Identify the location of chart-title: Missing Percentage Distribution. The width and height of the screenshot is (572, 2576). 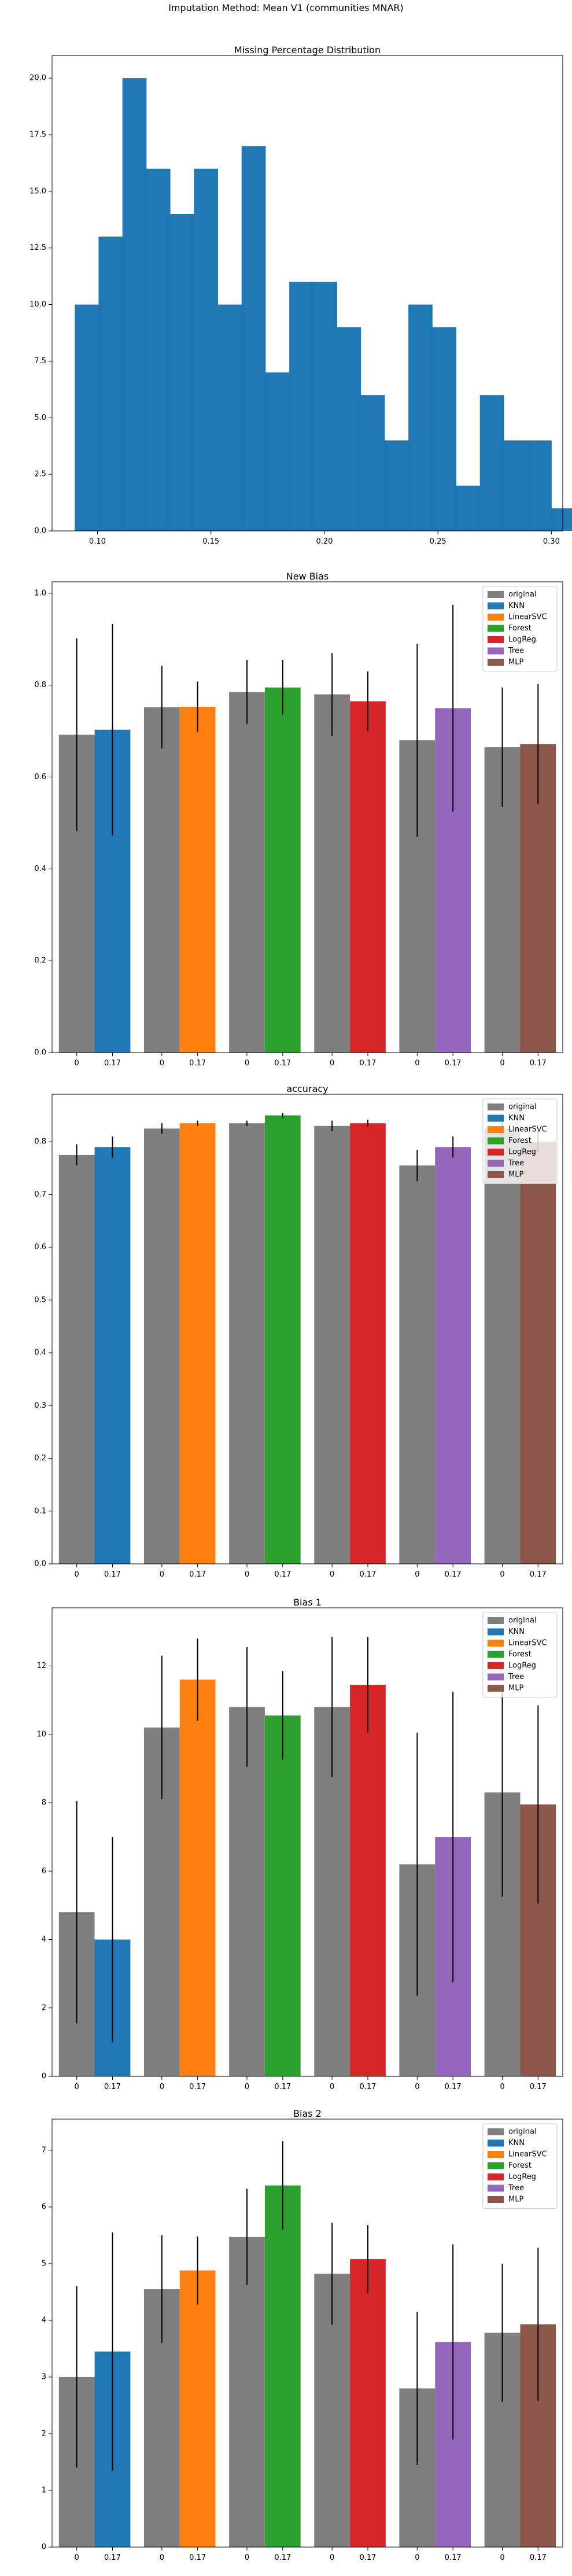
(307, 50).